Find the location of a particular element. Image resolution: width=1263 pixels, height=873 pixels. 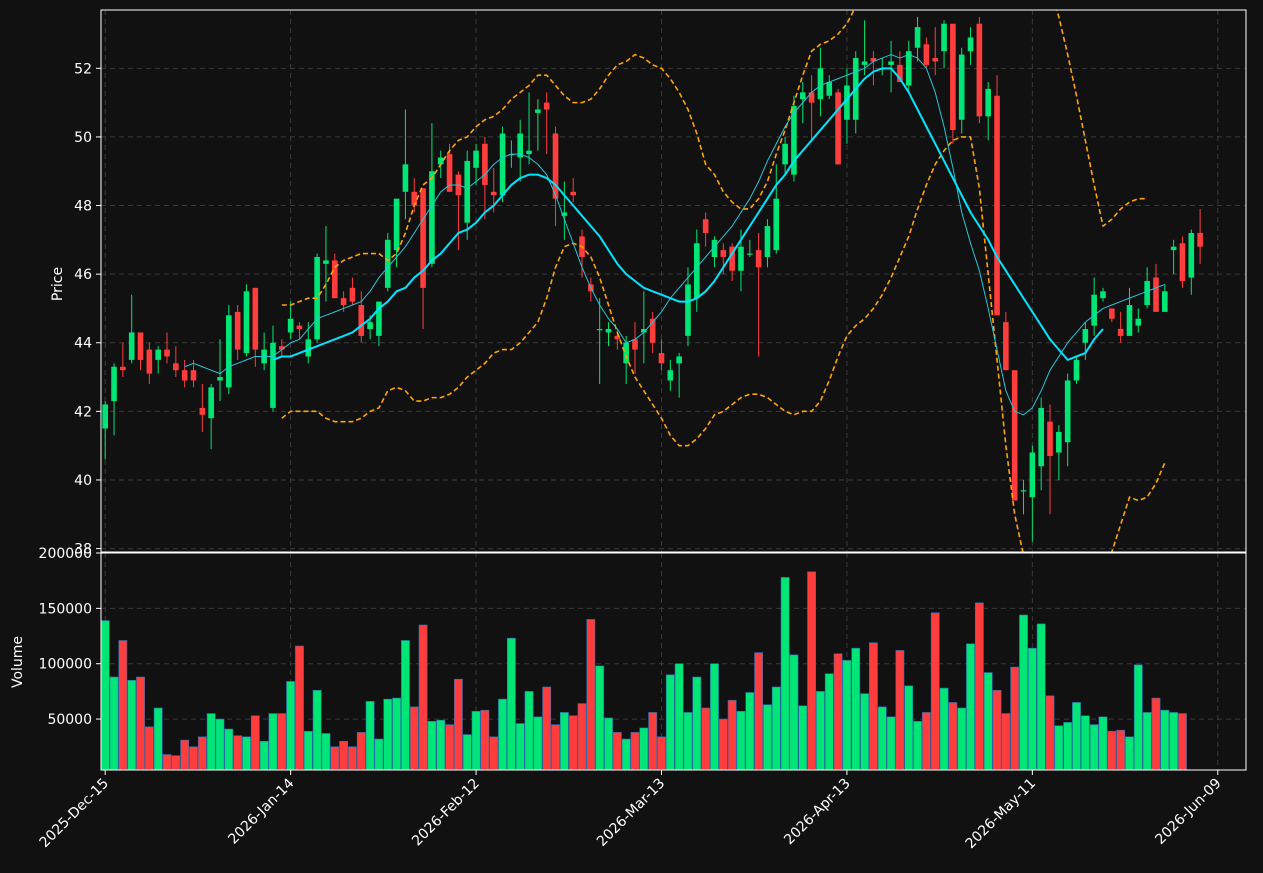

volume-tick-label: 150000 is located at coordinates (65, 609).